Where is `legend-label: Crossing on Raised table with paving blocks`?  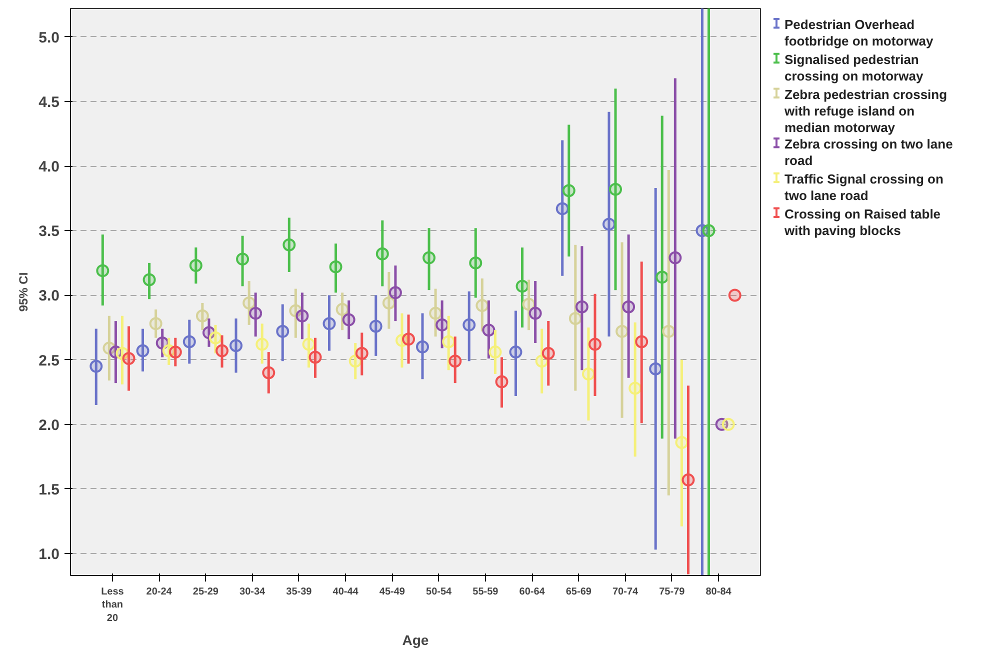
legend-label: Crossing on Raised table with paving blocks is located at coordinates (862, 222).